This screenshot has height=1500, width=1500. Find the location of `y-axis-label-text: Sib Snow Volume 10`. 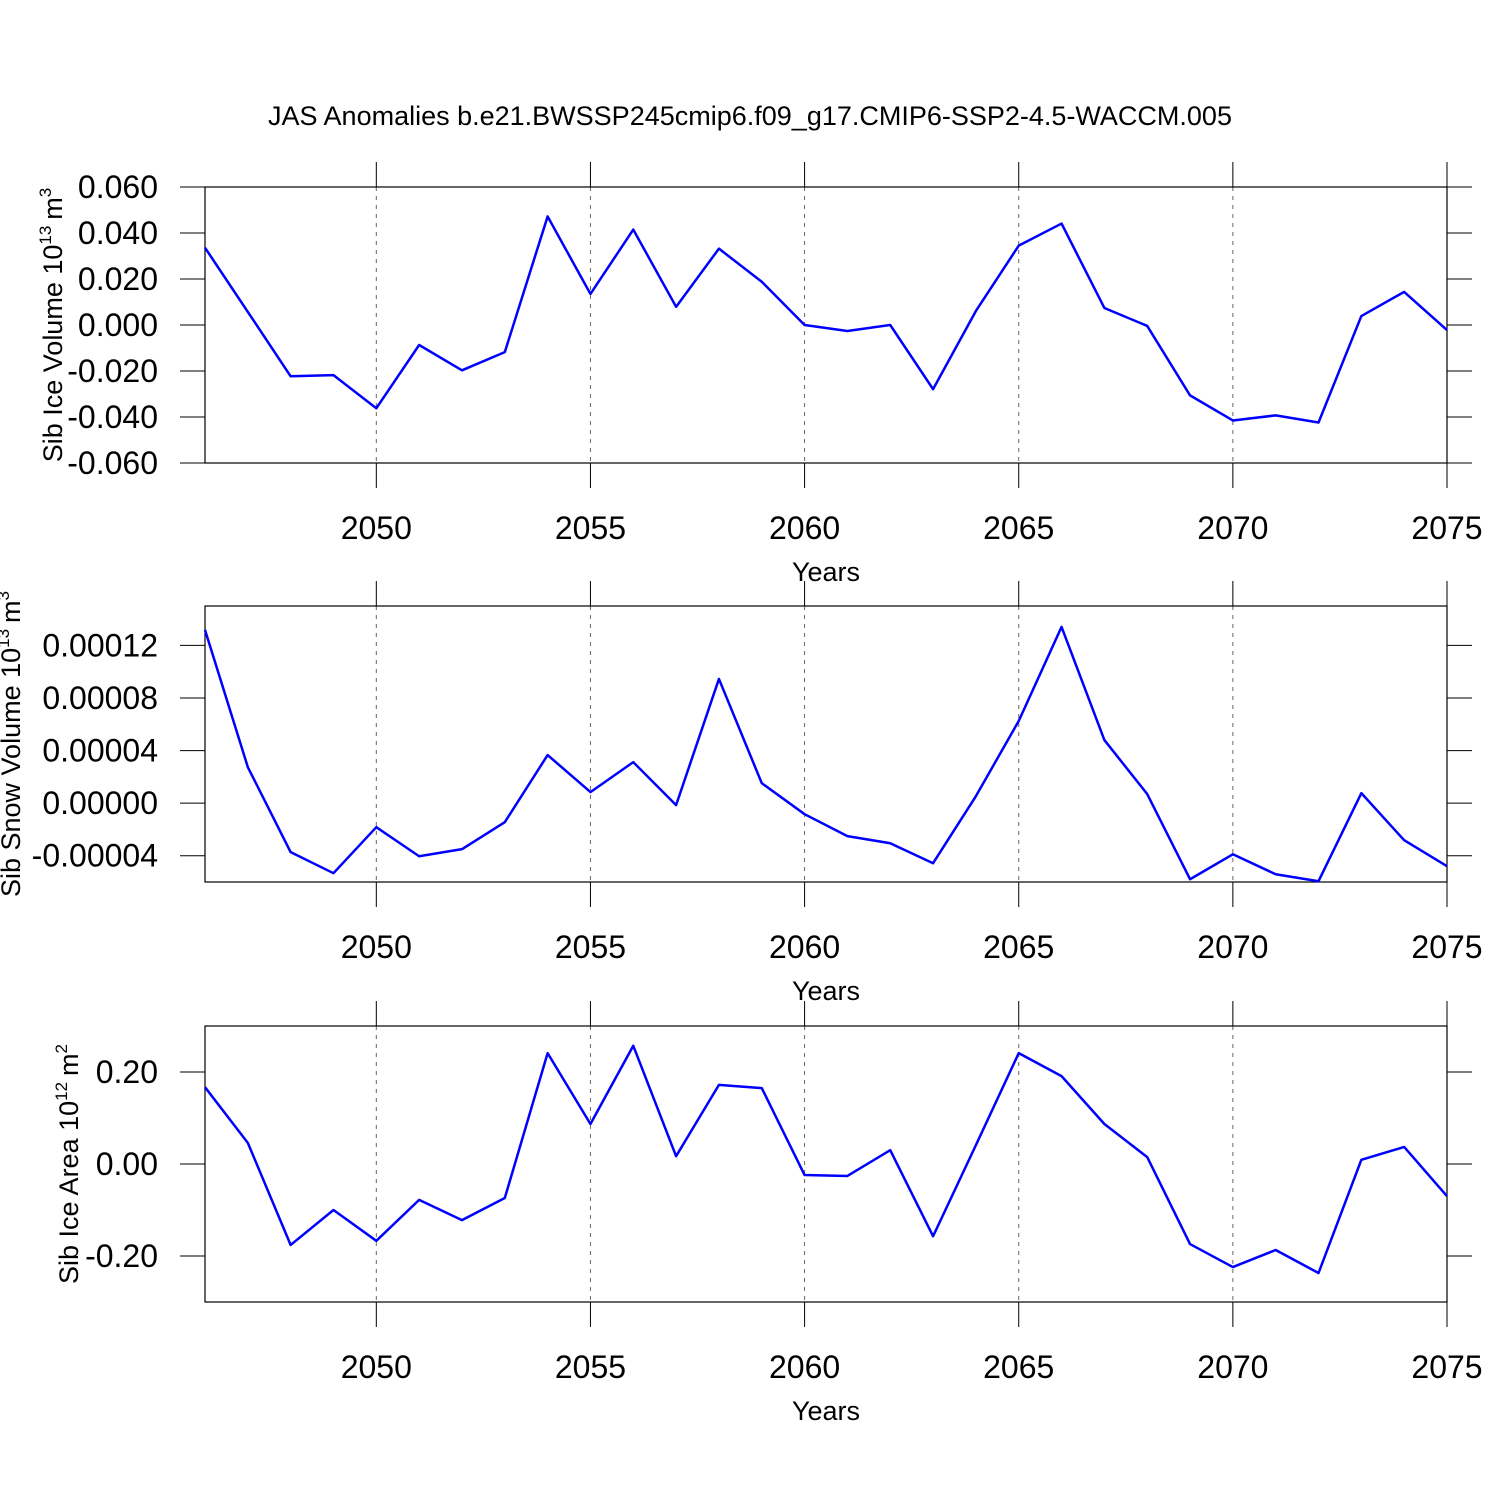

y-axis-label-text: Sib Snow Volume 10 is located at coordinates (13, 772).